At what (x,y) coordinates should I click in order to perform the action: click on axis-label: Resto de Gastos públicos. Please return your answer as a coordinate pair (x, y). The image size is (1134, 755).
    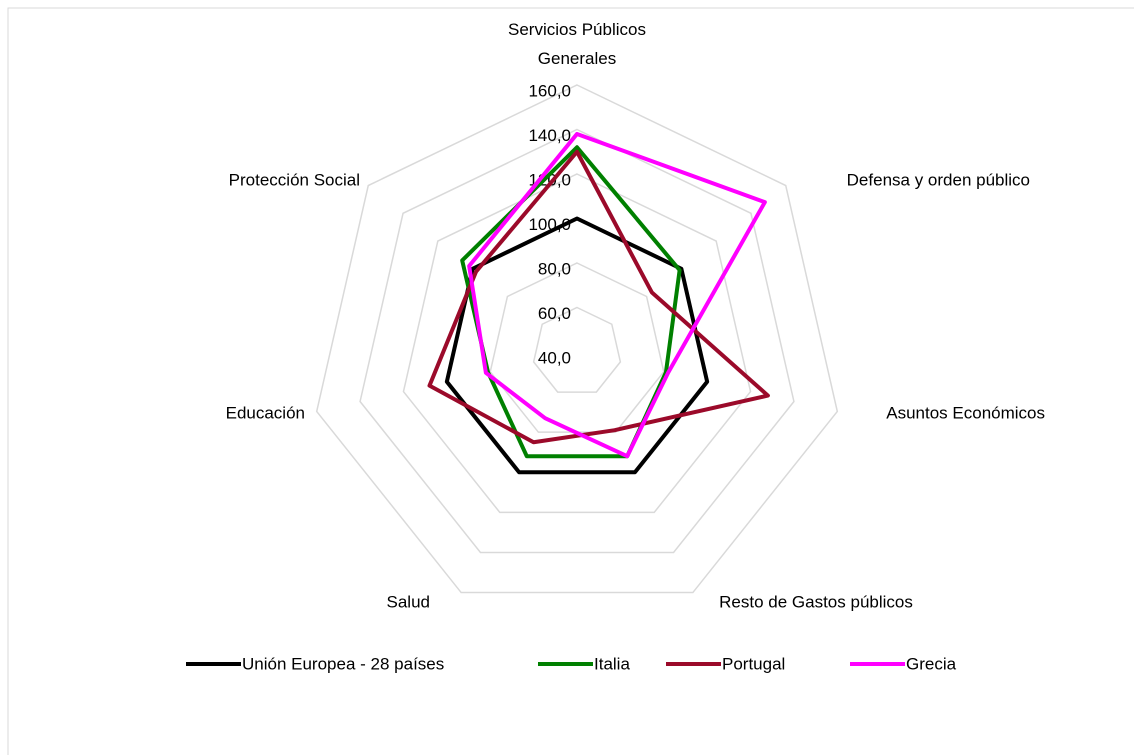
    Looking at the image, I should click on (816, 601).